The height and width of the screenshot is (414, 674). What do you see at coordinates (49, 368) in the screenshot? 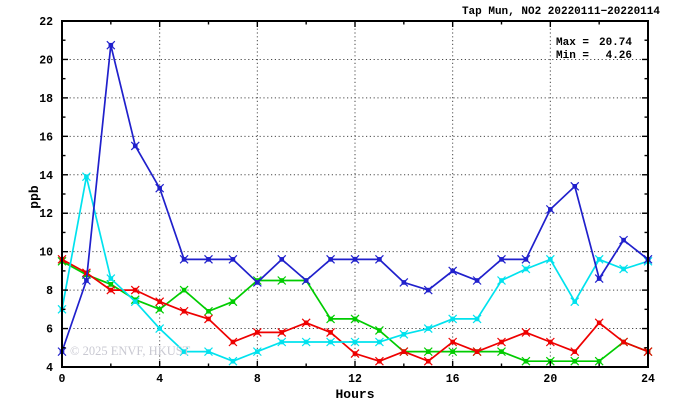
I see `y-tick-label: 4` at bounding box center [49, 368].